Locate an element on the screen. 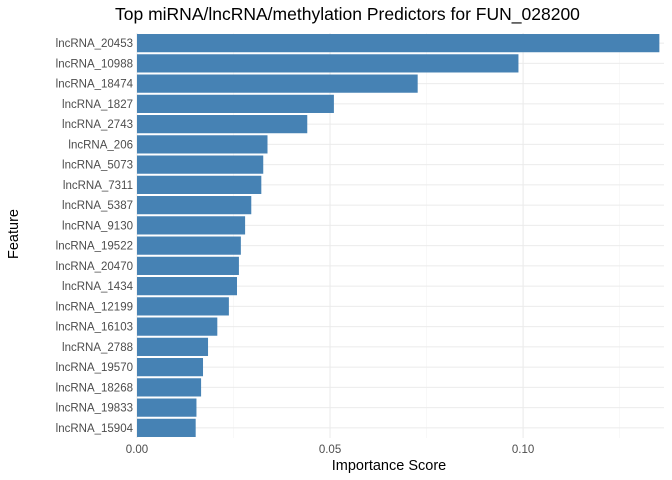  y-tick-label: lncRNA_2743 is located at coordinates (97, 125).